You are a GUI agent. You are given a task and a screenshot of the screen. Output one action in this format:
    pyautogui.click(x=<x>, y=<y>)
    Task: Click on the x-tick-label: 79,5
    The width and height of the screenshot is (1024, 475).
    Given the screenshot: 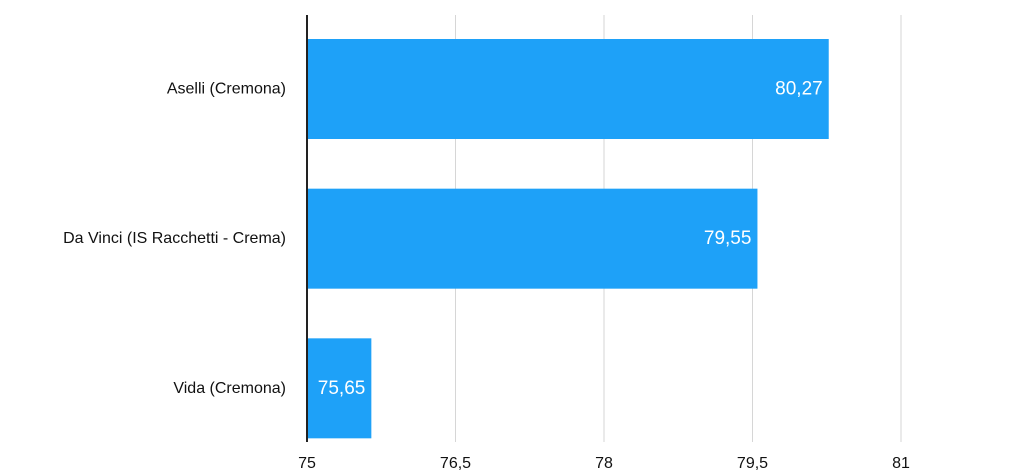 What is the action you would take?
    pyautogui.click(x=752, y=463)
    